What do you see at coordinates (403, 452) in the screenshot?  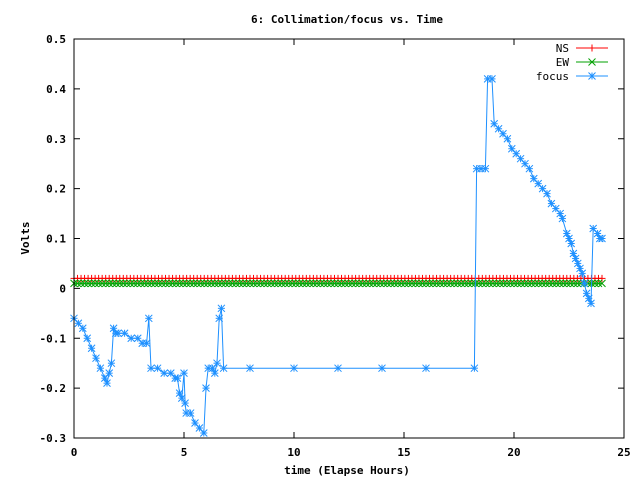 I see `x-tick-label: 15` at bounding box center [403, 452].